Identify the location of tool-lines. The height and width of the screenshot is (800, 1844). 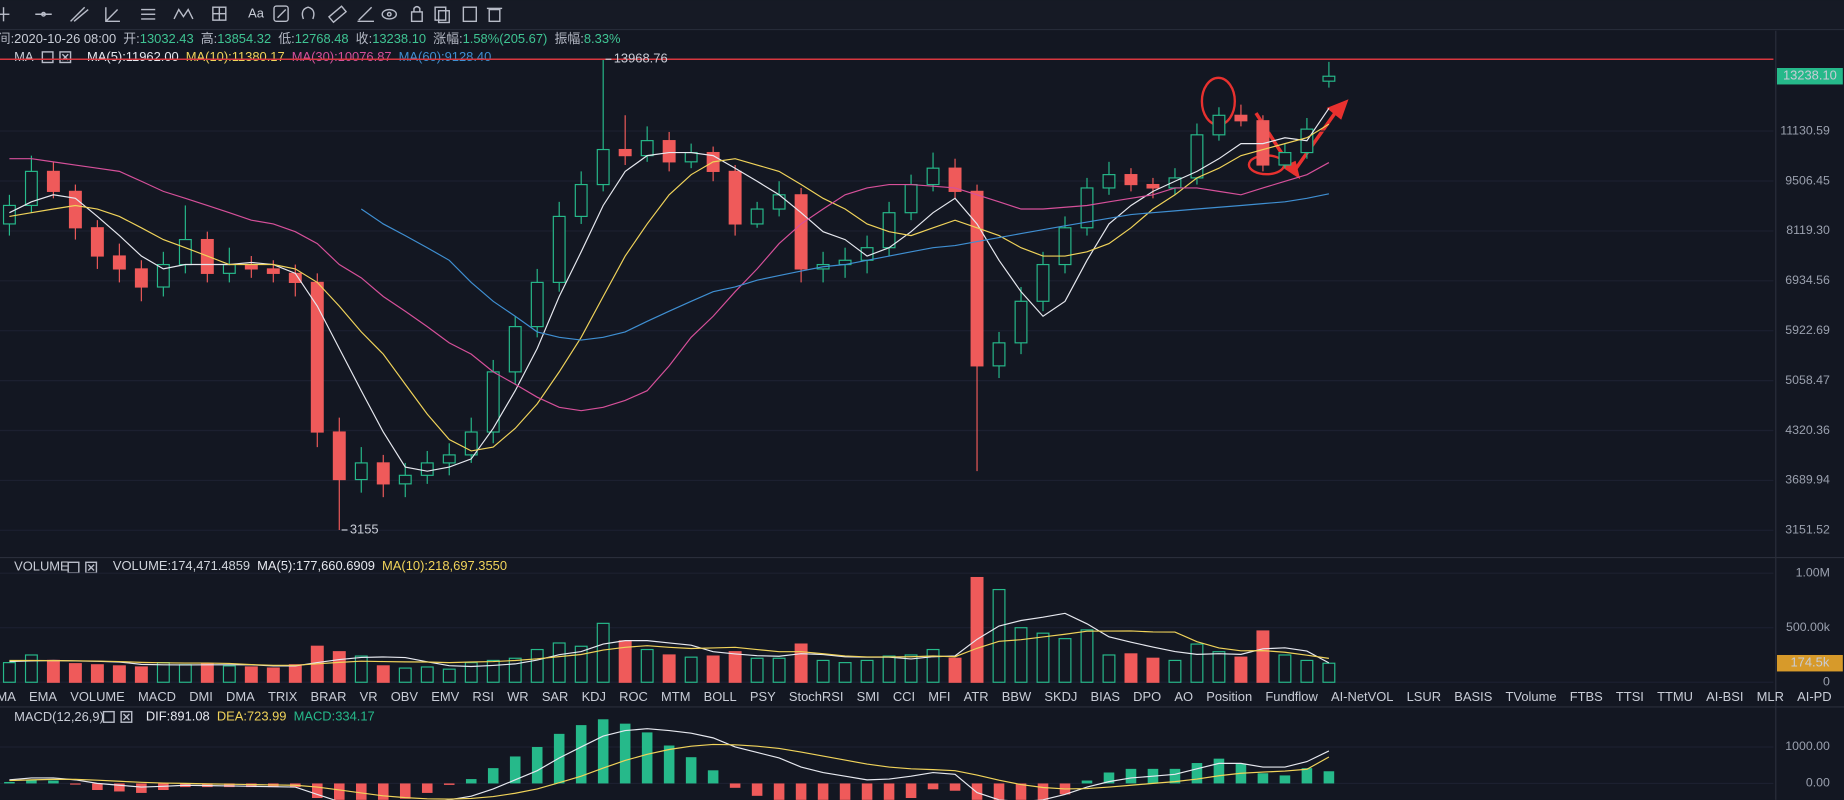
(148, 14).